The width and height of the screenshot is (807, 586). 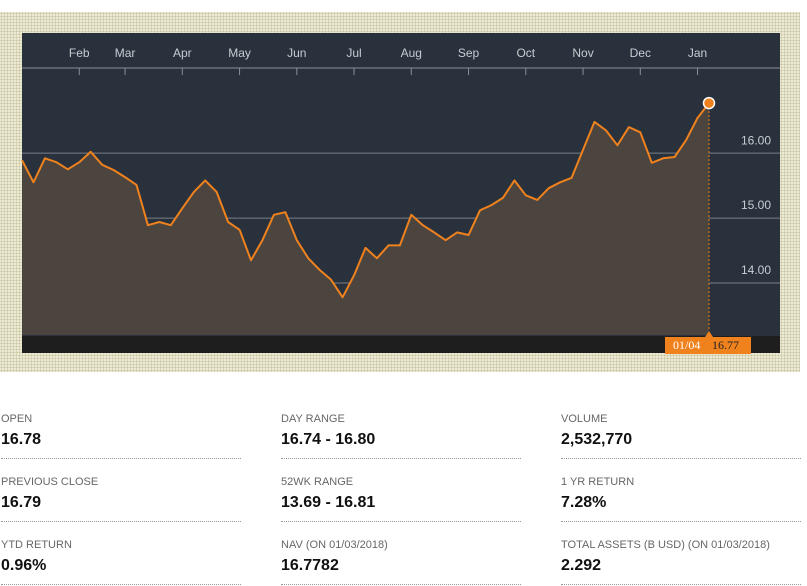 I want to click on tooltip-pointer, so click(x=709, y=334).